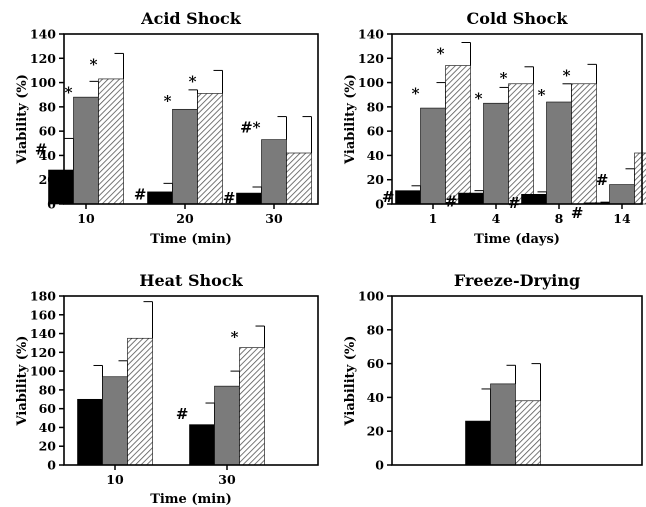 The image size is (646, 507). I want to click on y-tick-label: 180, so click(43, 296).